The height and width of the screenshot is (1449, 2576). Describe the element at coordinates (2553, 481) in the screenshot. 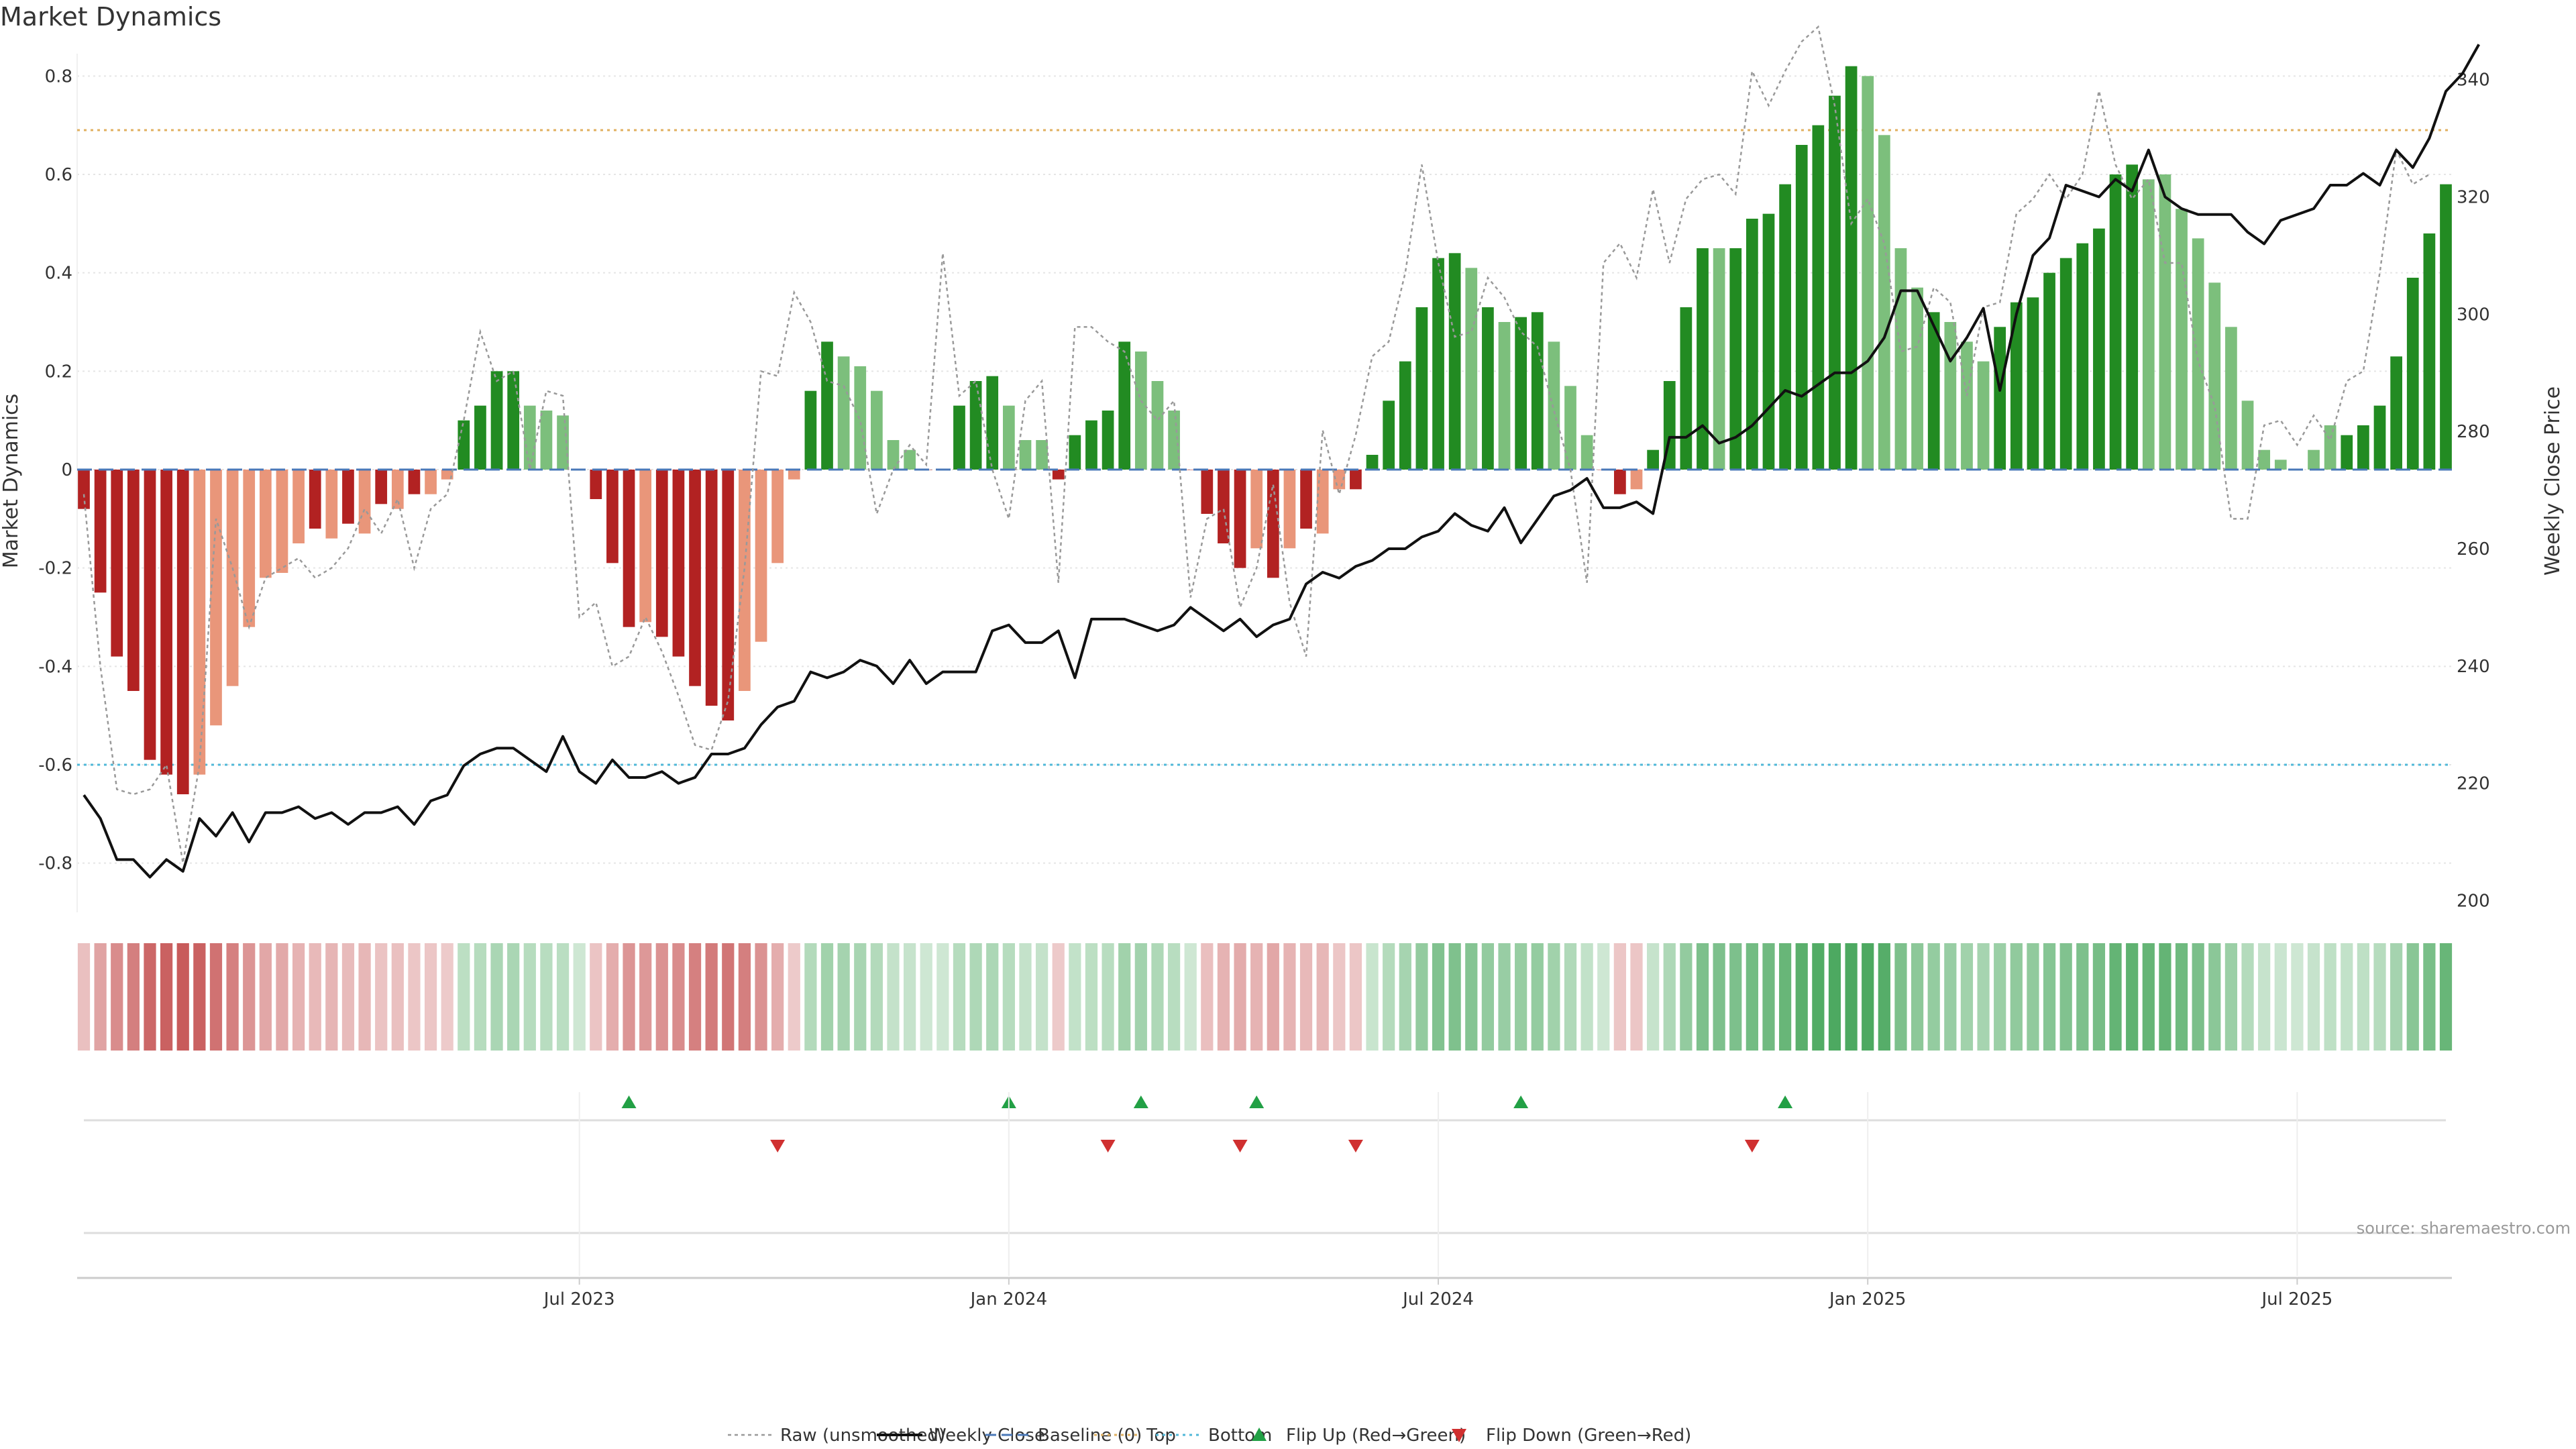

I see `right-axis-label: Weekly Close Price` at that location.